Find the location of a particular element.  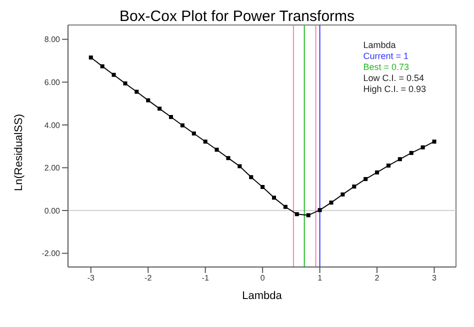

y-tick-label: 0.00 is located at coordinates (52, 211).